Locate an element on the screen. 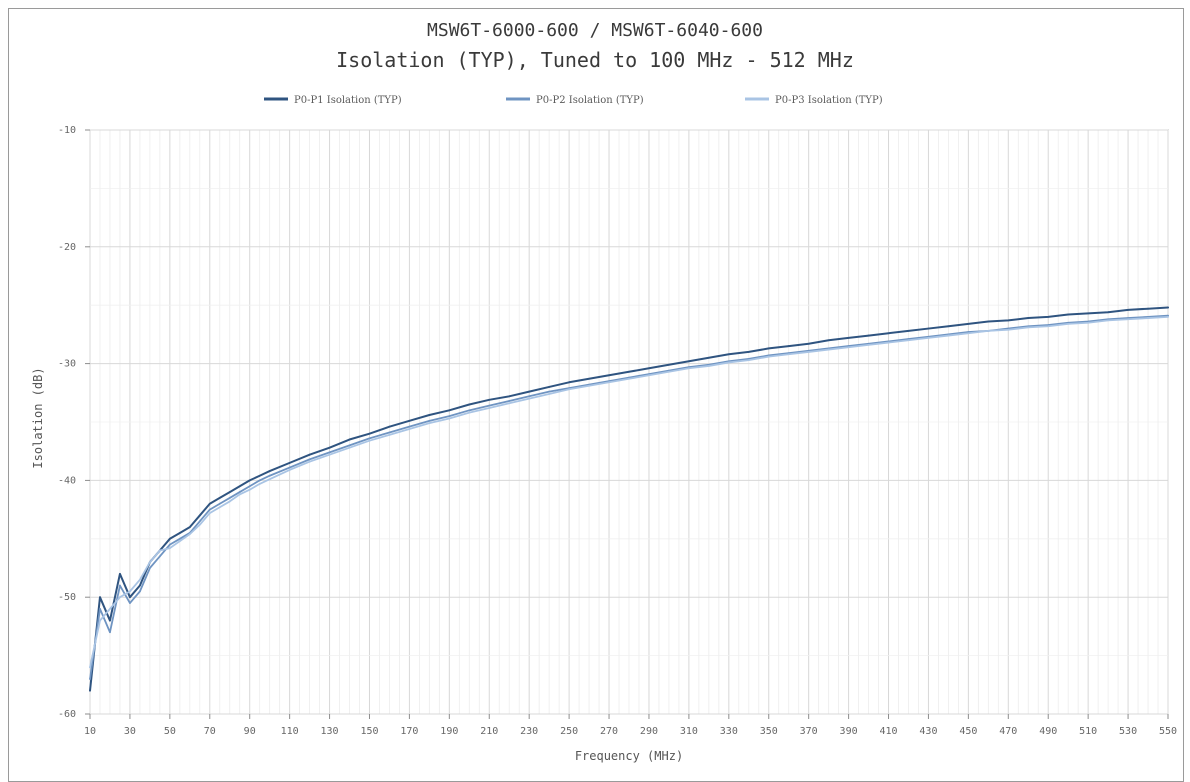  y-tick-label--30: -30 is located at coordinates (67, 364).